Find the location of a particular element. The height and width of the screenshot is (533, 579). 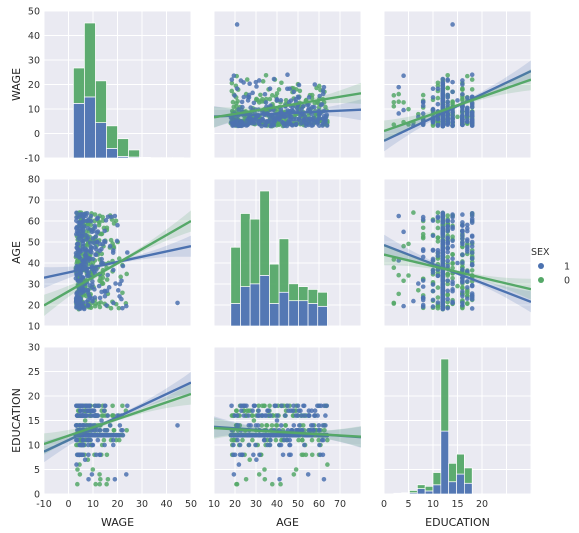

y-axis-label-wage: WAGE is located at coordinates (16, 84).